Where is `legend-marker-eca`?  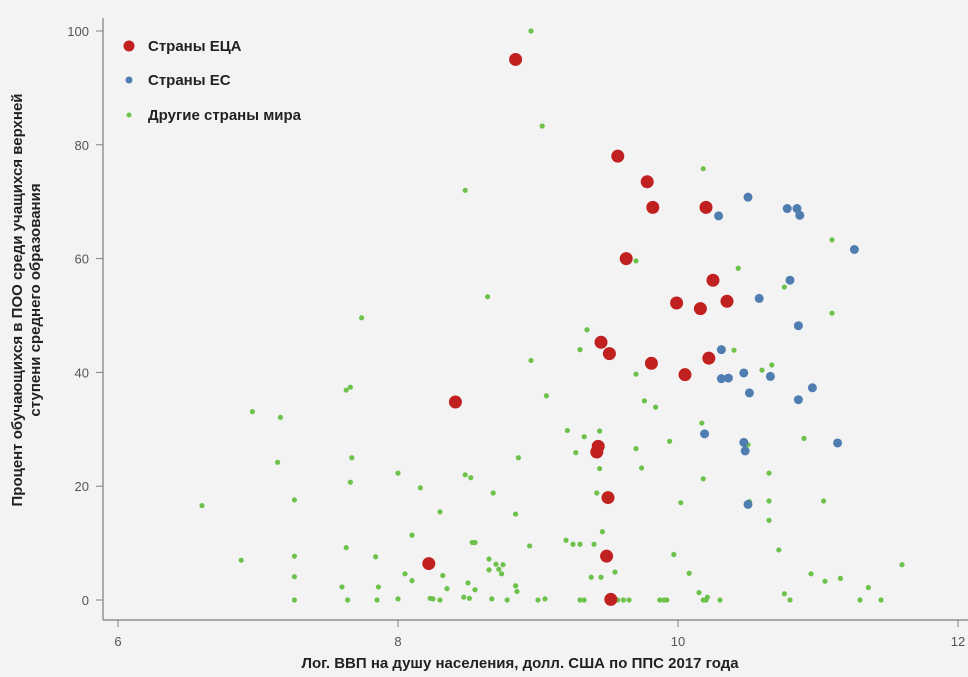
legend-marker-eca is located at coordinates (129, 46).